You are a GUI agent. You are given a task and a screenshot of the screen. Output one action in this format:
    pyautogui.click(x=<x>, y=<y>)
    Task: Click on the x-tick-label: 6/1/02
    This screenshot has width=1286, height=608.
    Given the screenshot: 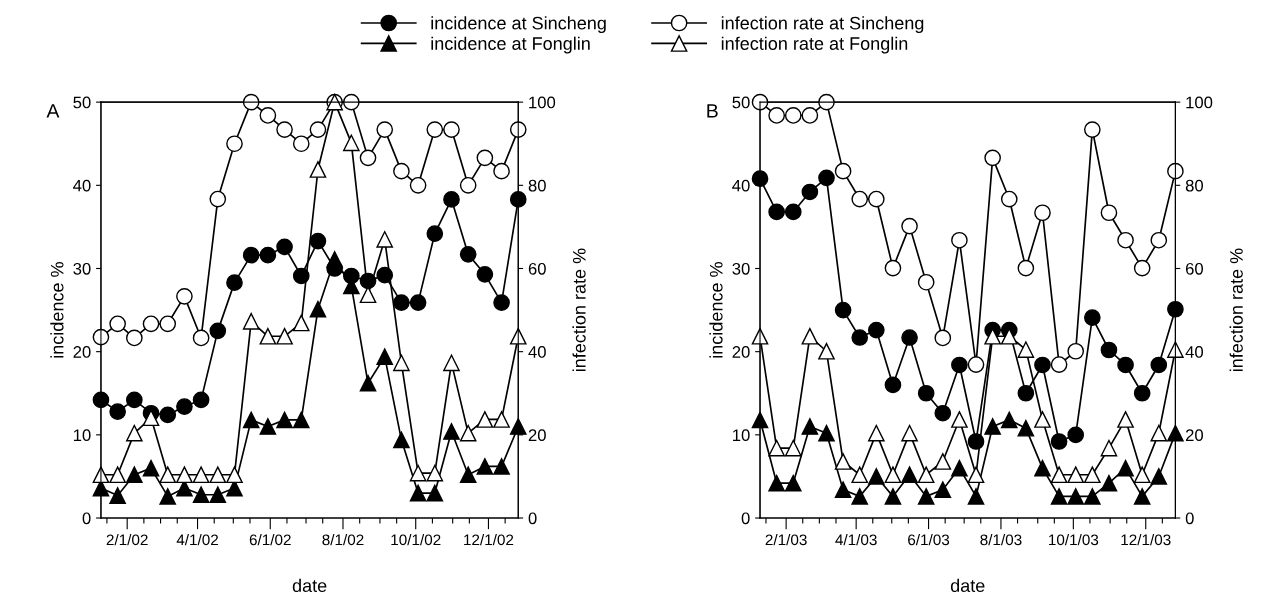 What is the action you would take?
    pyautogui.click(x=270, y=539)
    